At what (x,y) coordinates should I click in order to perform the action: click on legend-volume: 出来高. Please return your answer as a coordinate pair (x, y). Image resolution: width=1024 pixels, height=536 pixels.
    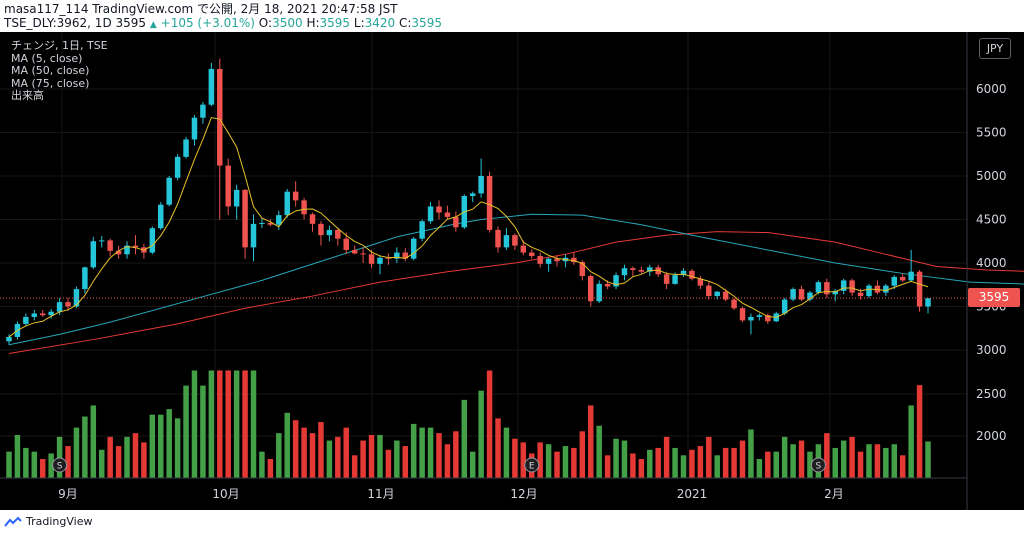
    Looking at the image, I should click on (27, 95).